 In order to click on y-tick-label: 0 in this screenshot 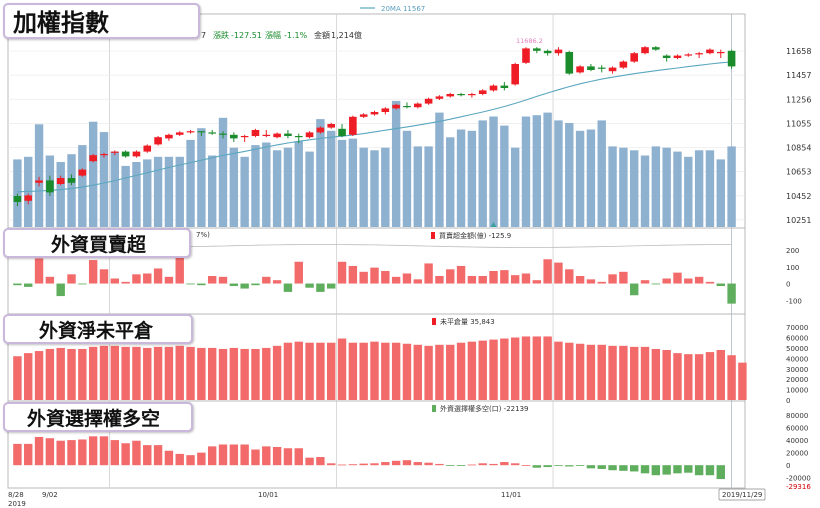, I will do `click(788, 466)`.